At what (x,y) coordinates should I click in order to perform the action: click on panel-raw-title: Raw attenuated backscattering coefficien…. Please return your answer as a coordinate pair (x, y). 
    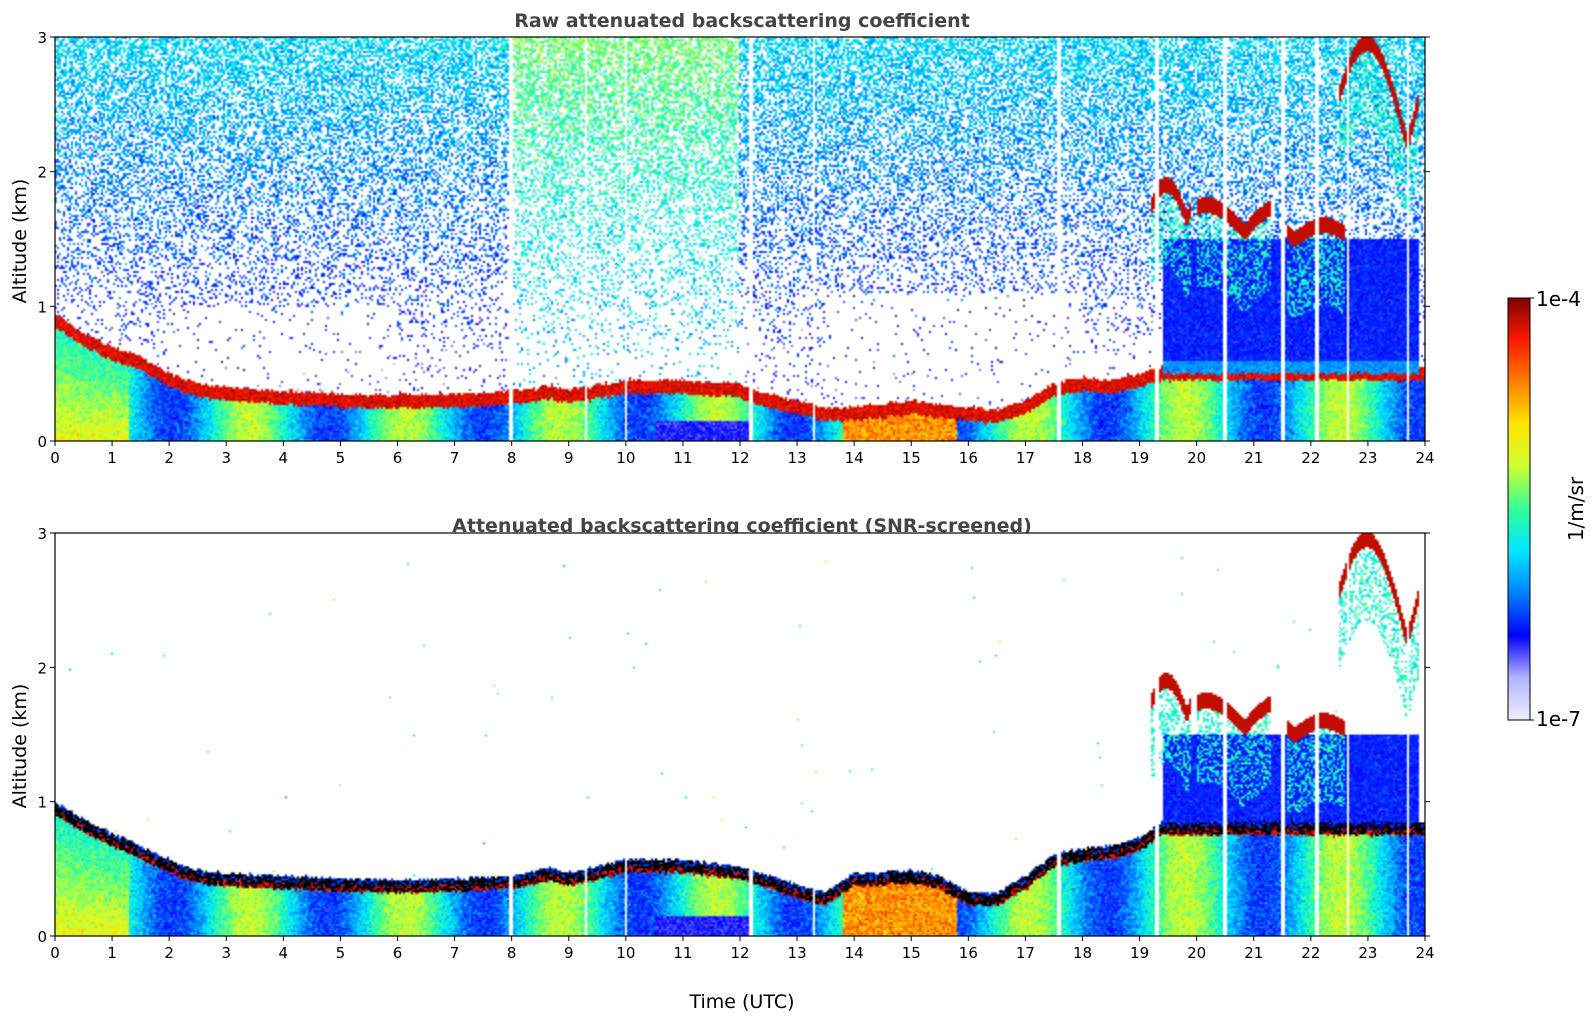
    Looking at the image, I should click on (742, 21).